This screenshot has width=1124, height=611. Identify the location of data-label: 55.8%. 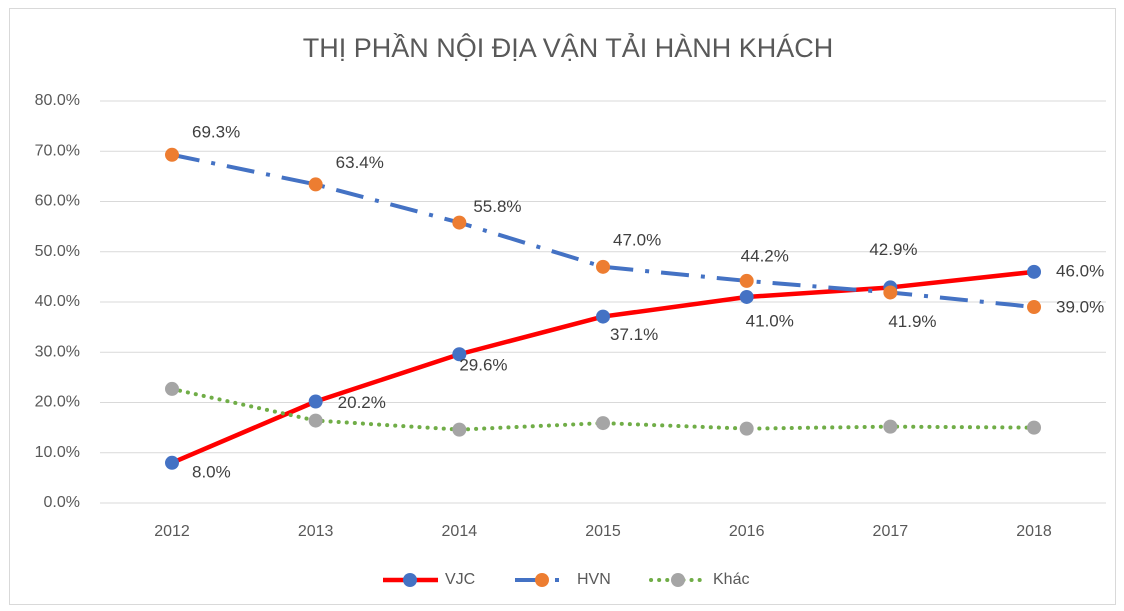
(497, 206).